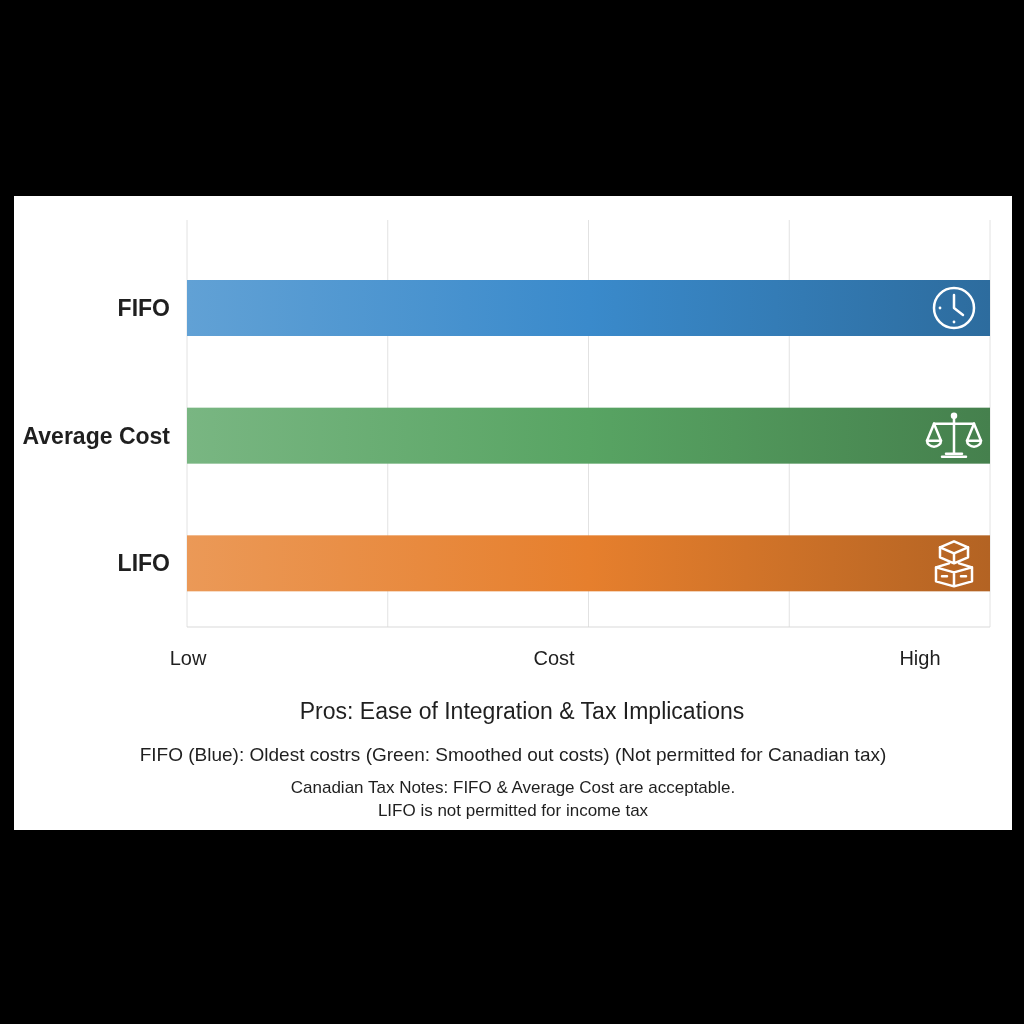  Describe the element at coordinates (920, 658) in the screenshot. I see `text: High` at that location.